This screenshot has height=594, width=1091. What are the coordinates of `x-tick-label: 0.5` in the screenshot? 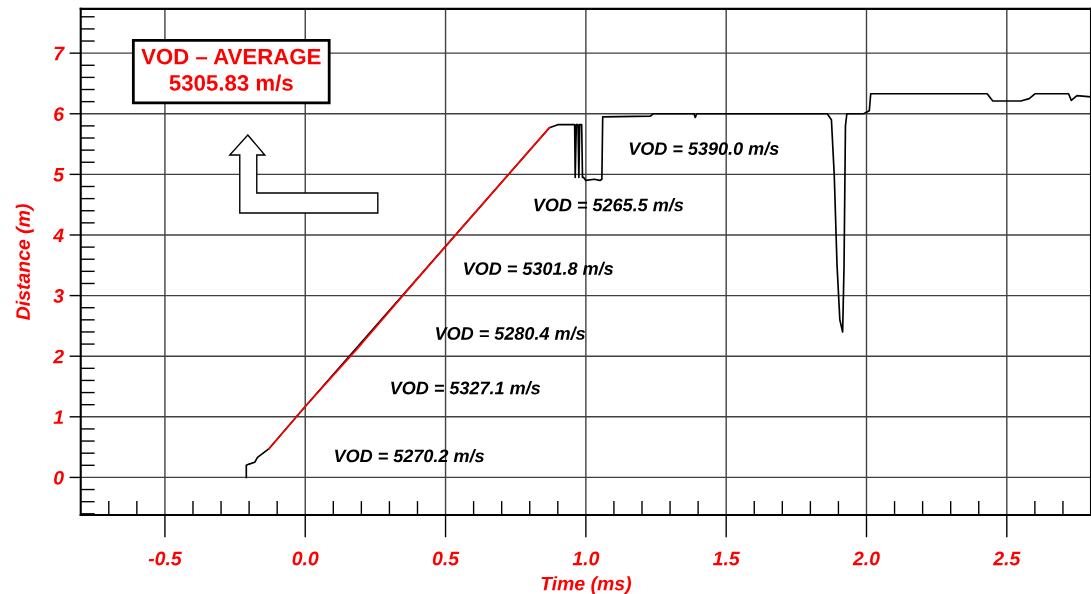 It's located at (446, 558).